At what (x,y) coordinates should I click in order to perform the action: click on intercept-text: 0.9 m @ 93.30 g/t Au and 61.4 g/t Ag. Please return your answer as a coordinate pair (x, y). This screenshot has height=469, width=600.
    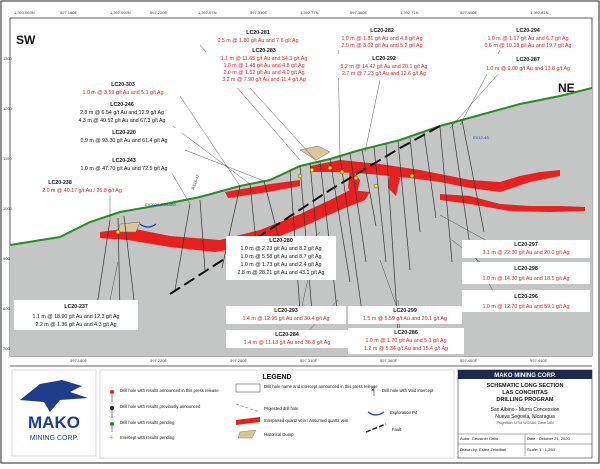
    Looking at the image, I should click on (124, 141).